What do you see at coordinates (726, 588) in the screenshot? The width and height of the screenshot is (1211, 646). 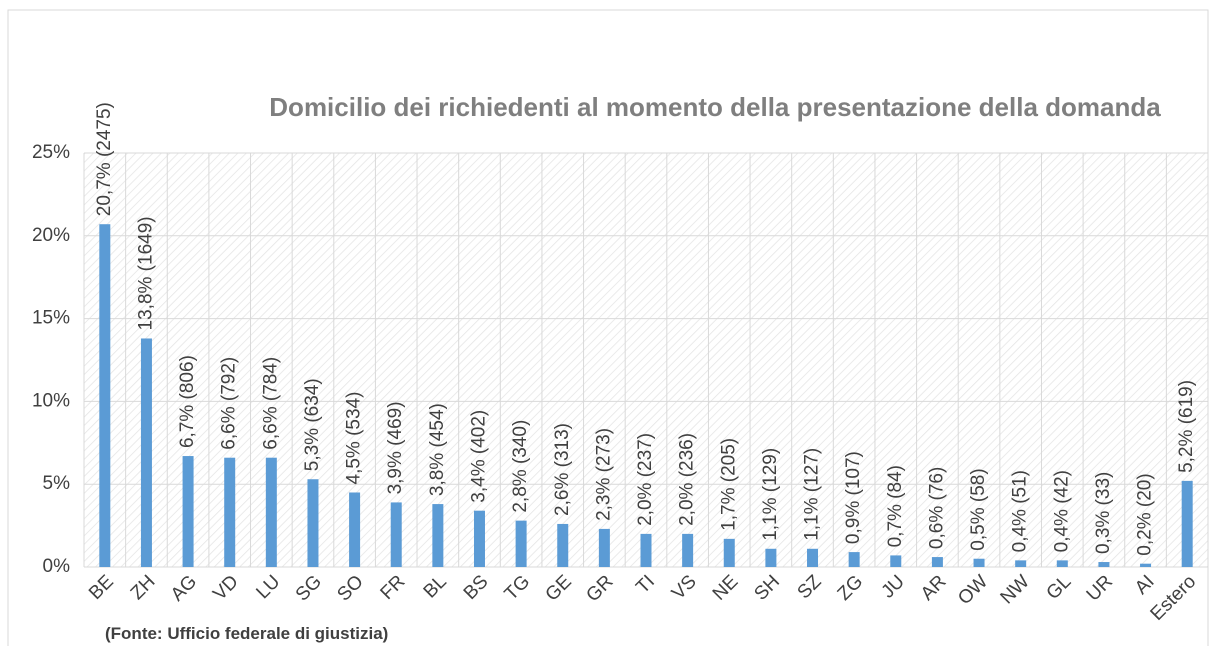 I see `x-tick-label: NE` at bounding box center [726, 588].